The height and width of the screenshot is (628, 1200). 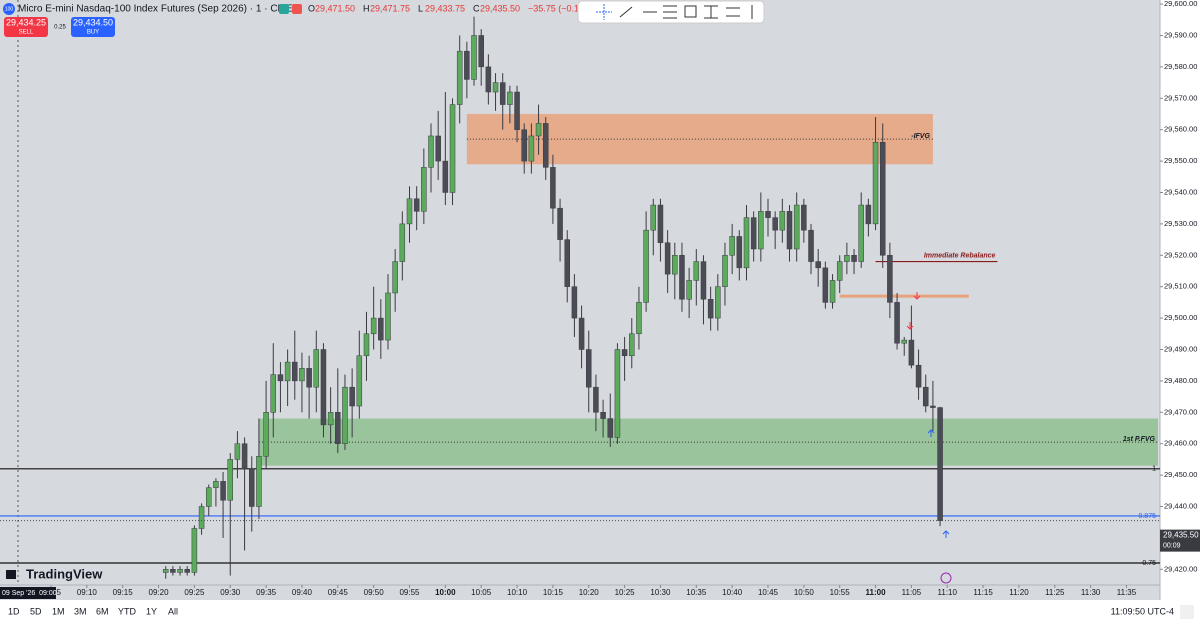 I want to click on y-tick-label: 29,510.00, so click(x=1180, y=286).